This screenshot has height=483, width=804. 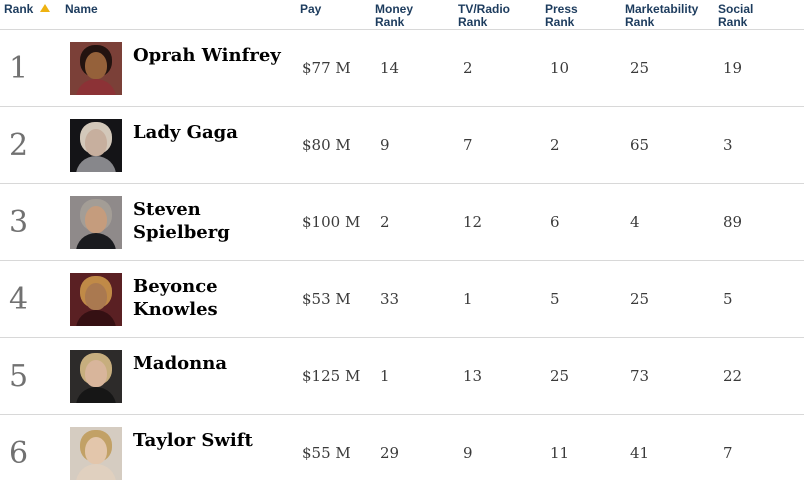 I want to click on social-rank-value: 19, so click(x=733, y=68).